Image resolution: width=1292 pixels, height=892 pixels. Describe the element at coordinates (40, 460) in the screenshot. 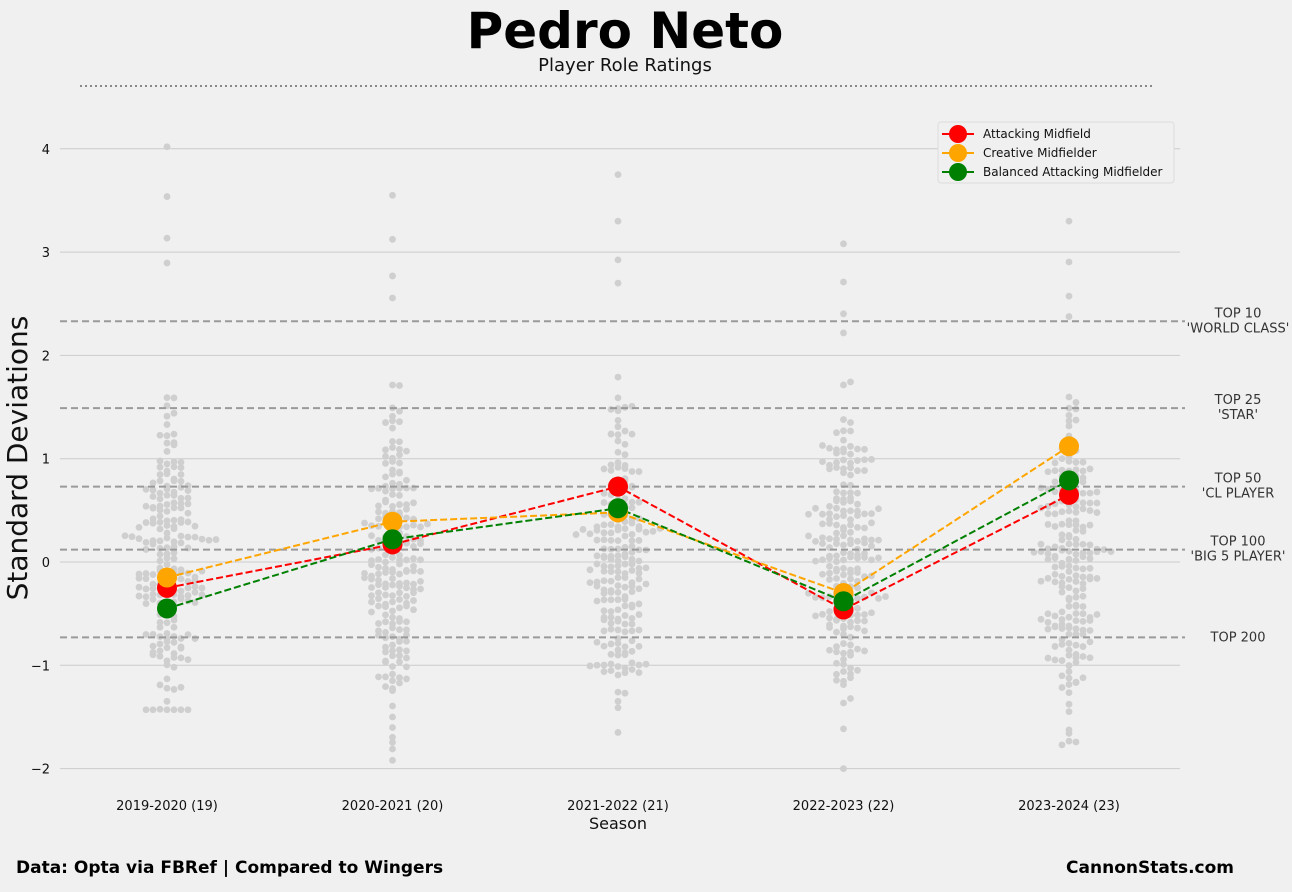

I see `y-axis-ticks: −2 −1 0 1 2 3 4` at that location.